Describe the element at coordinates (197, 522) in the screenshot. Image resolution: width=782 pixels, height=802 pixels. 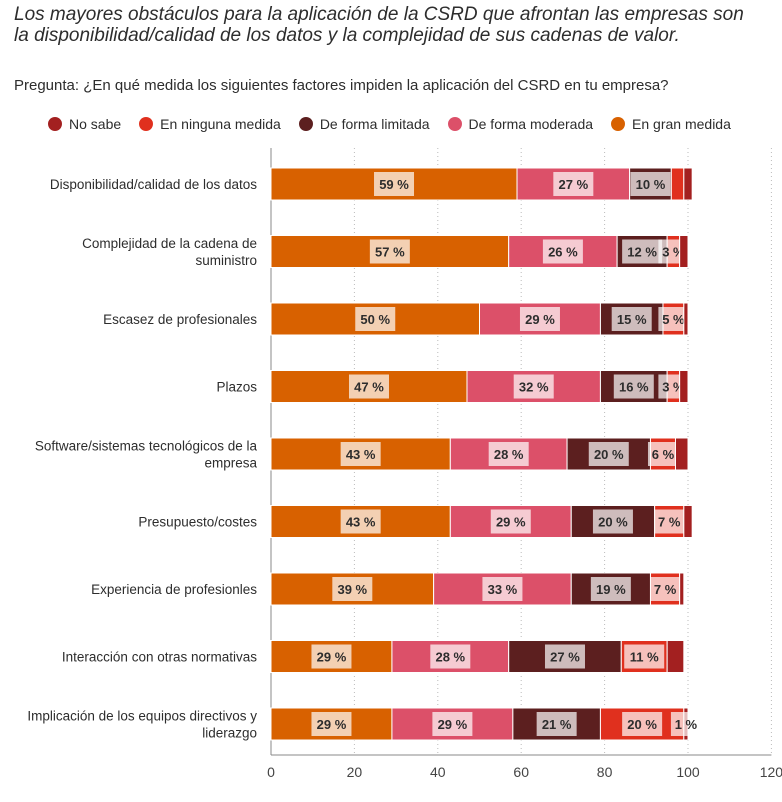
I see `category-label: Presupuesto/costes` at that location.